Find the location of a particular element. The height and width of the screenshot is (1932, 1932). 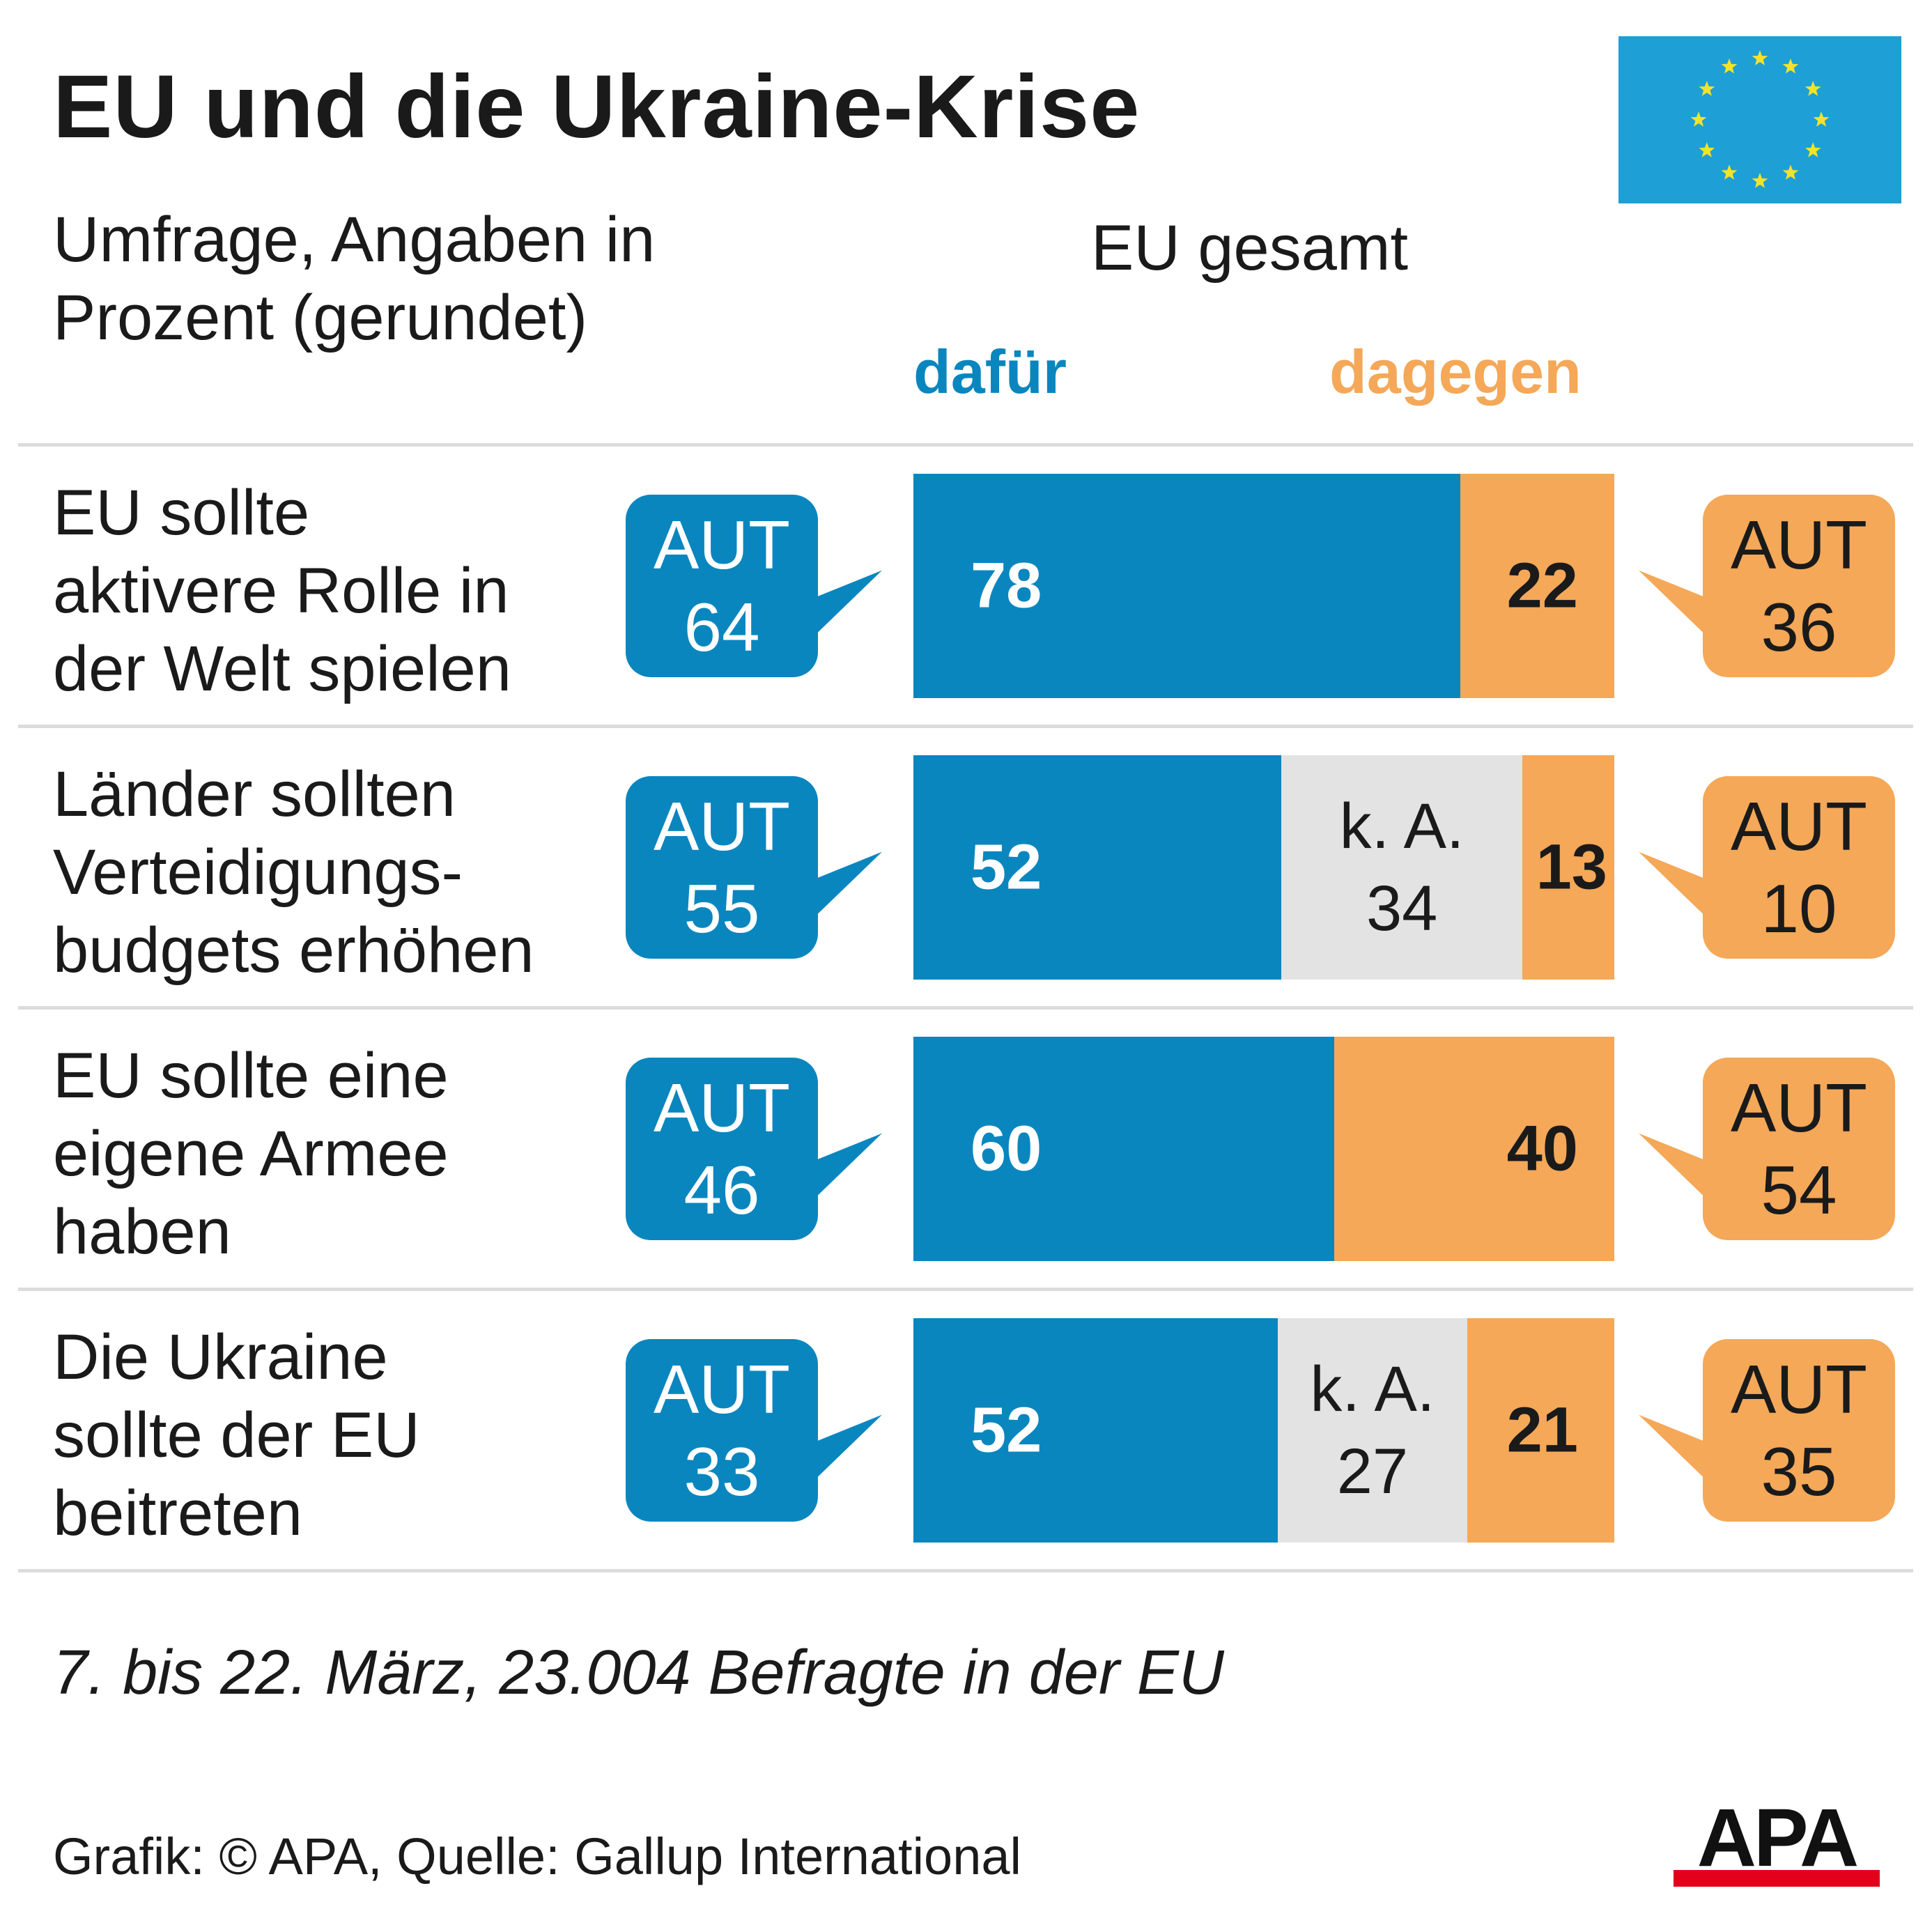

no-answer-label: k. A. 27 is located at coordinates (1372, 1430).